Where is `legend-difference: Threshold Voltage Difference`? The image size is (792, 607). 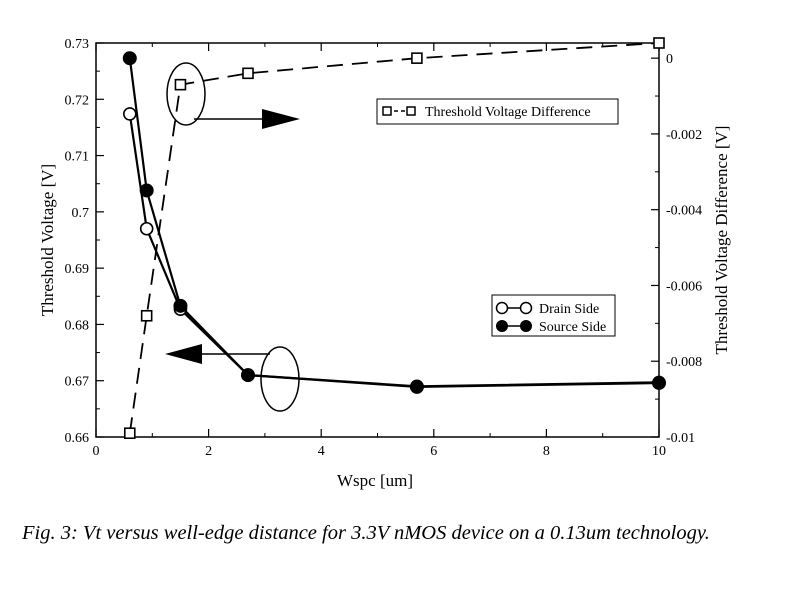 legend-difference: Threshold Voltage Difference is located at coordinates (497, 111).